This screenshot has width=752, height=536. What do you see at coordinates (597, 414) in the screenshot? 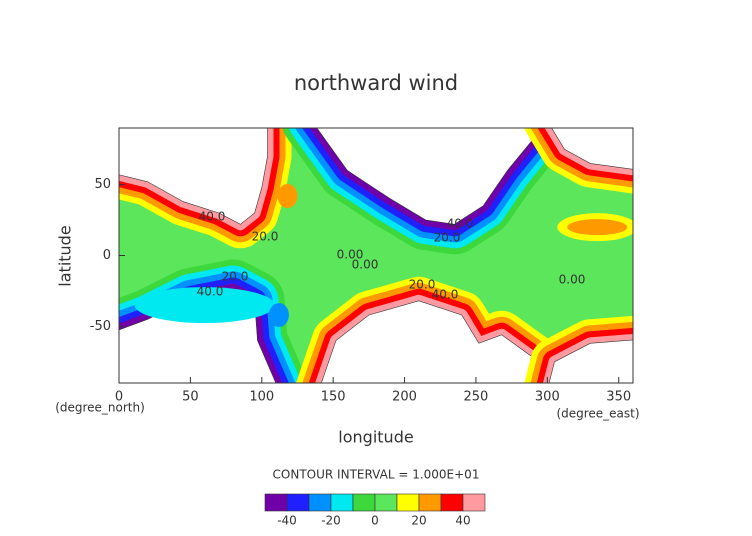
I see `x-units: (degree_east)` at bounding box center [597, 414].